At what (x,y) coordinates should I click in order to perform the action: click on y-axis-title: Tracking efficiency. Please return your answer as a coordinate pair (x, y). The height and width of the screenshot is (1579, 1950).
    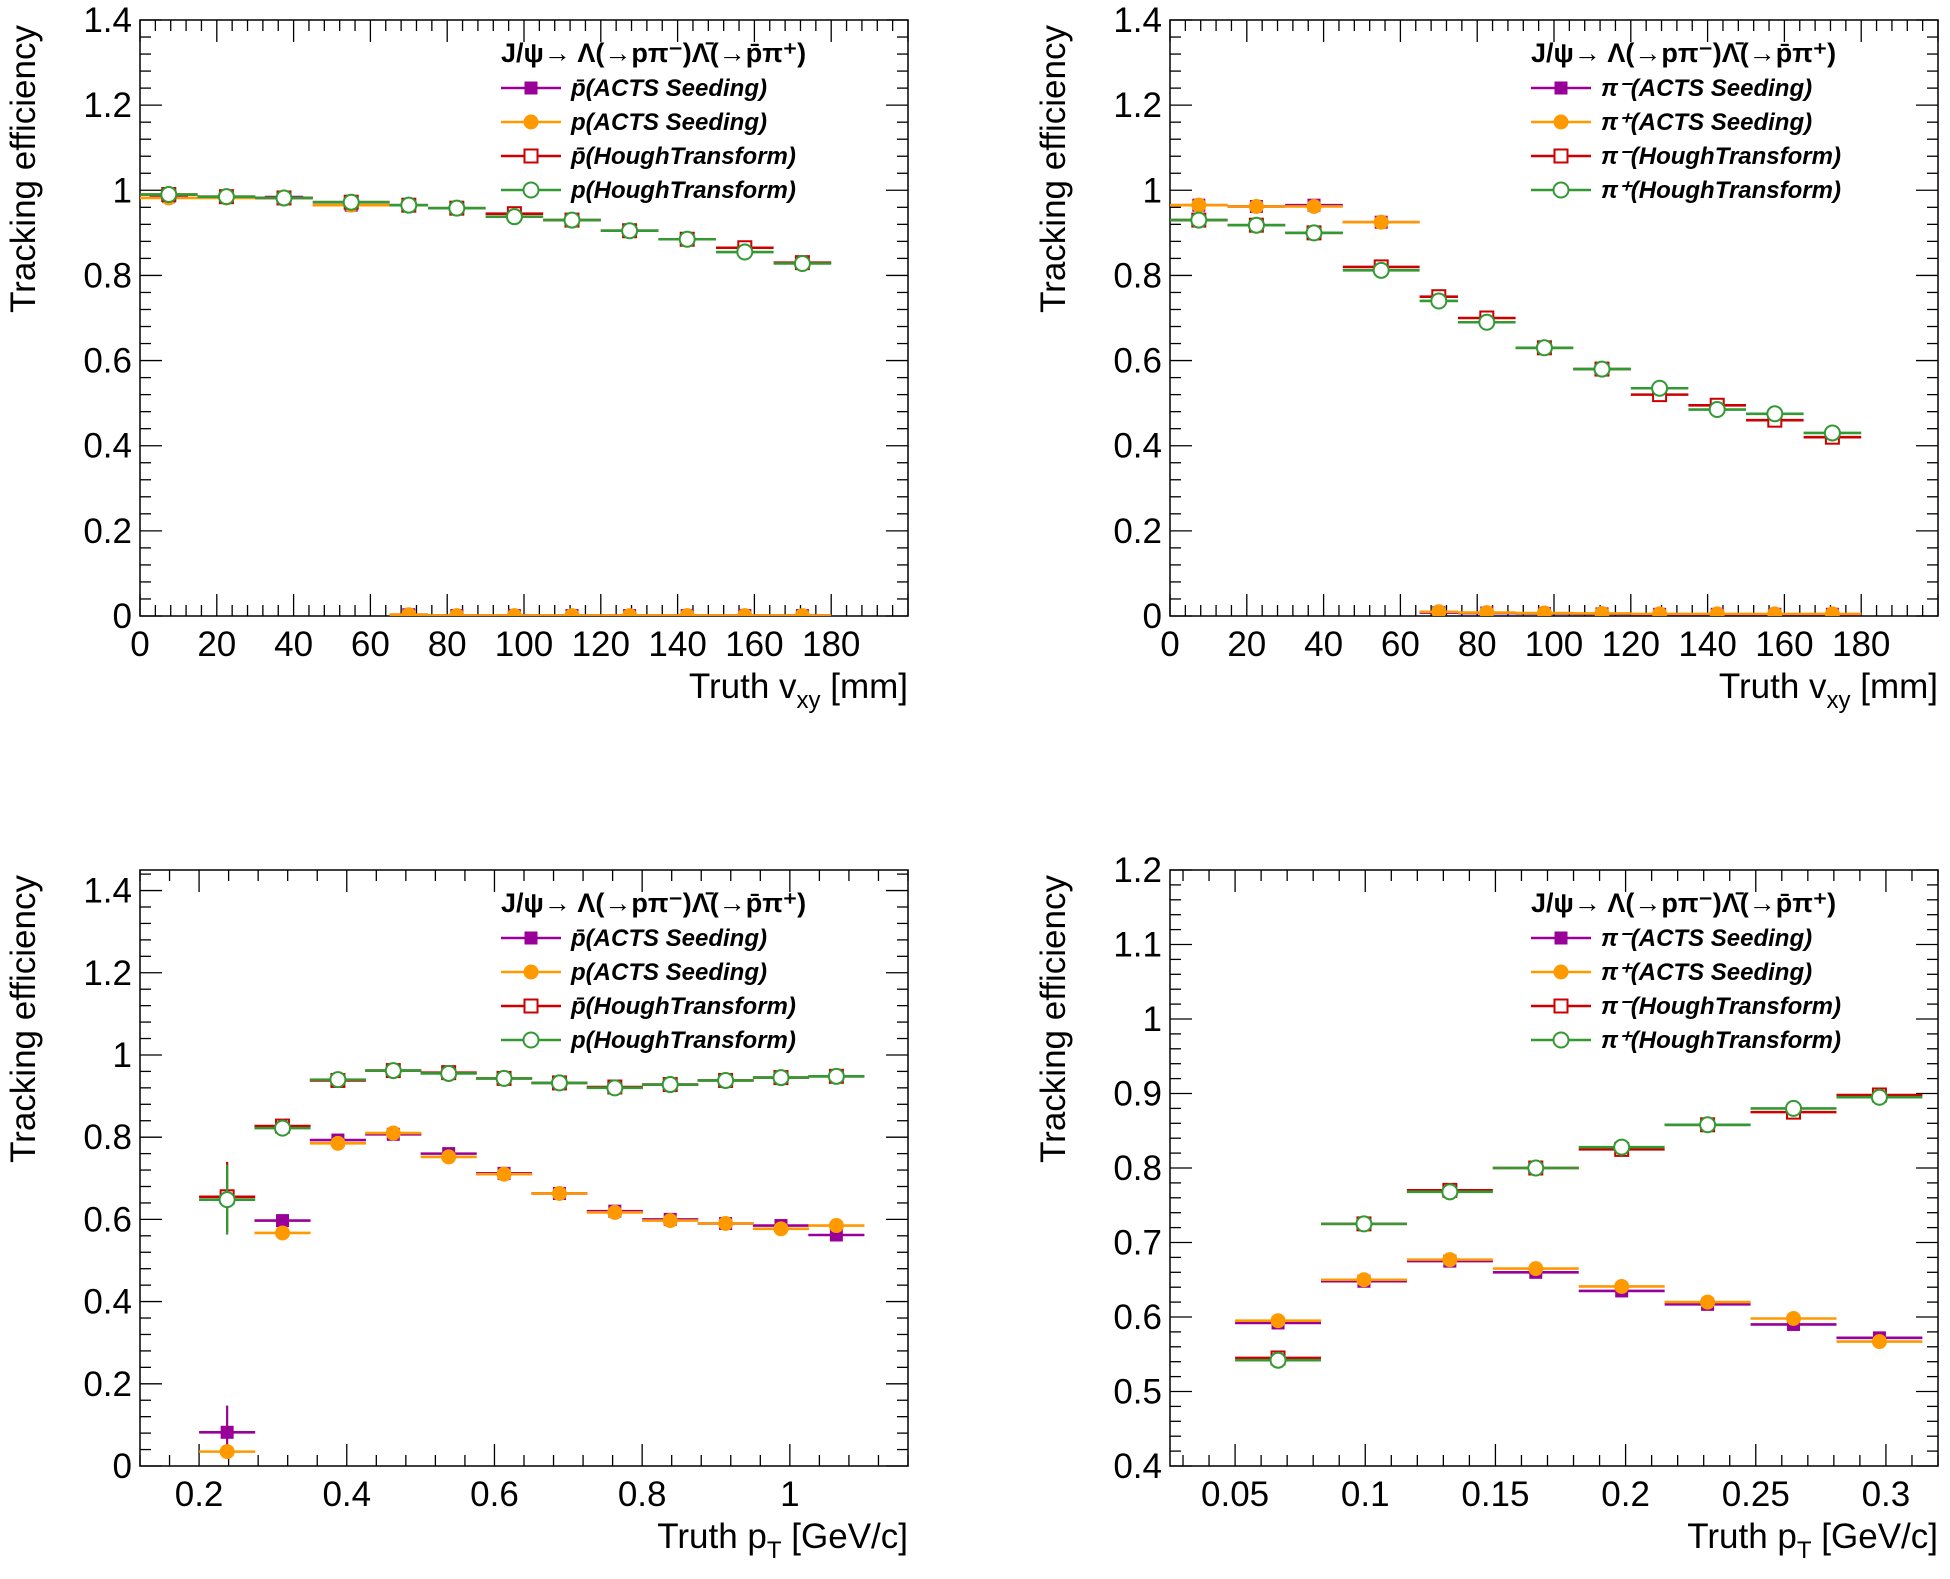
    Looking at the image, I should click on (1053, 169).